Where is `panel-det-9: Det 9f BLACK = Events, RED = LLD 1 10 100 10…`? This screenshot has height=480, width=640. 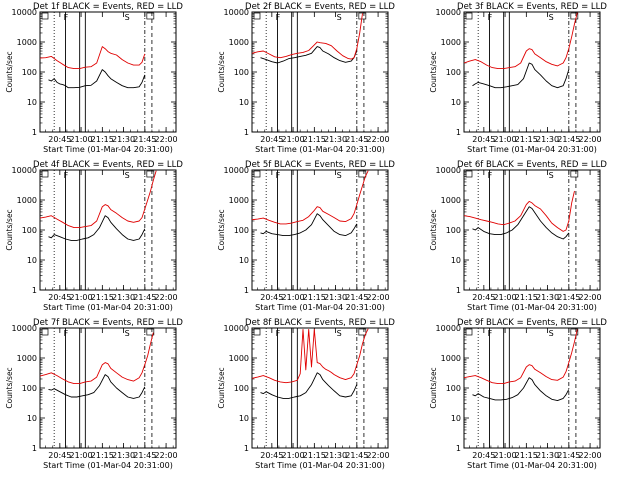 panel-det-9: Det 9f BLACK = Events, RED = LLD 1 10 100 10… is located at coordinates (518, 394).